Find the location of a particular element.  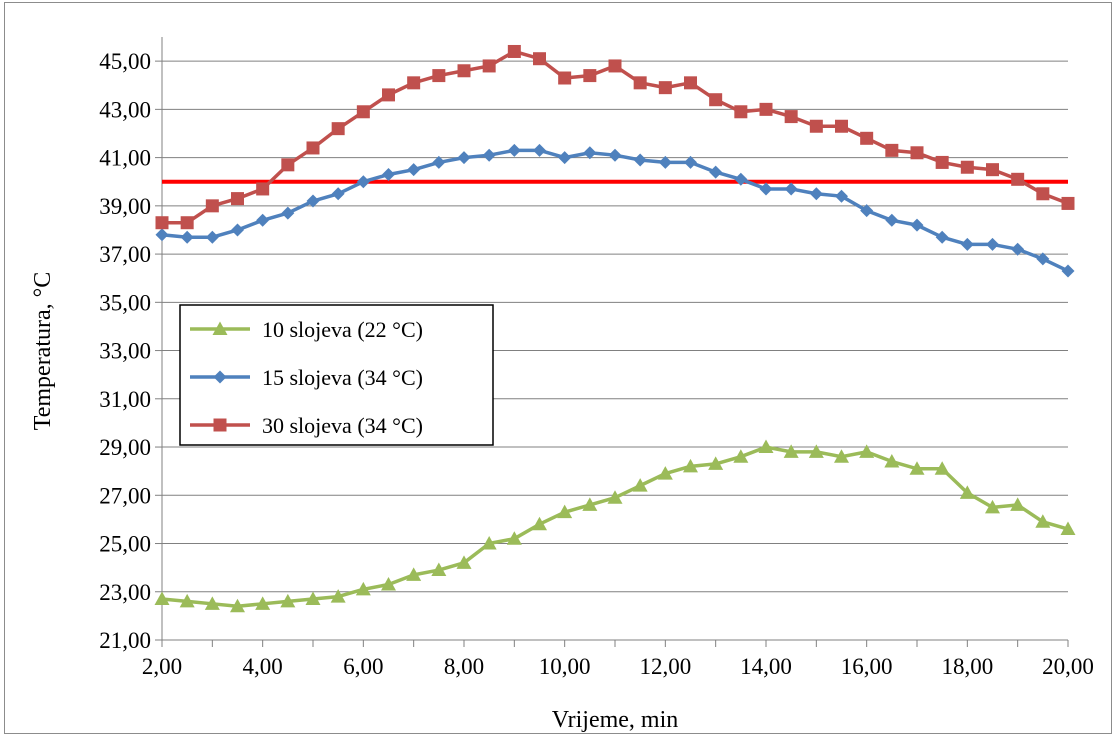

y-axis-title: Temperatura, °C is located at coordinates (43, 351).